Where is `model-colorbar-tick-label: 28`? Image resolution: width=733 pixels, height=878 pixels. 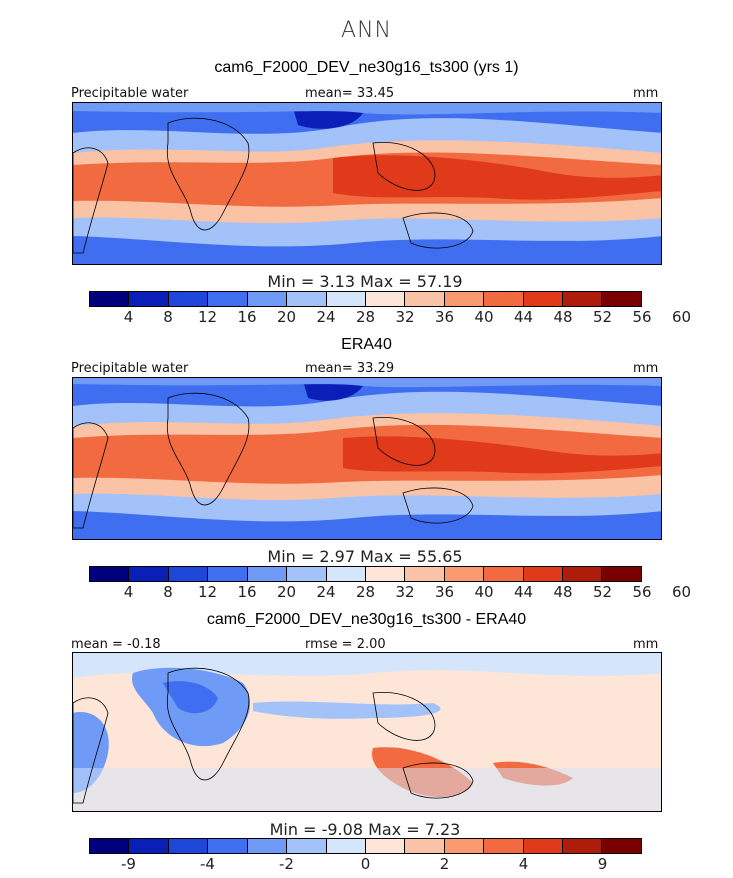
model-colorbar-tick-label: 28 is located at coordinates (365, 317).